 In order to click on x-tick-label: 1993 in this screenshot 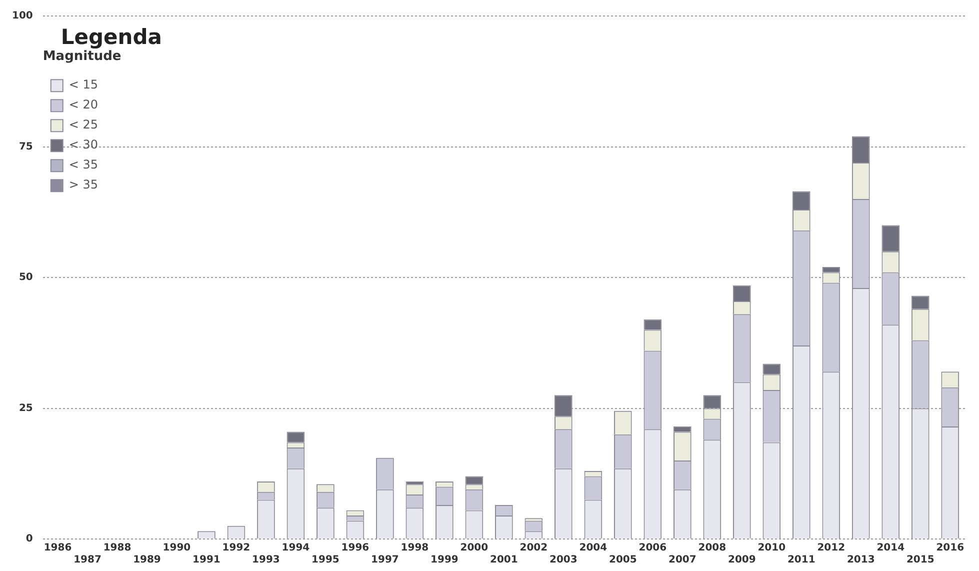, I will do `click(266, 560)`.